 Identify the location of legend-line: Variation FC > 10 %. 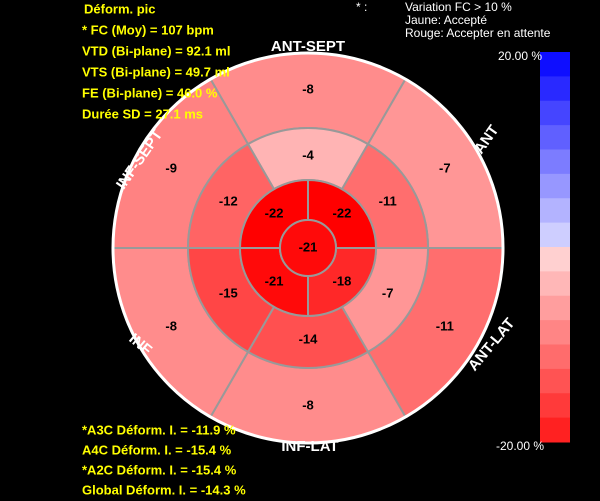
(458, 7).